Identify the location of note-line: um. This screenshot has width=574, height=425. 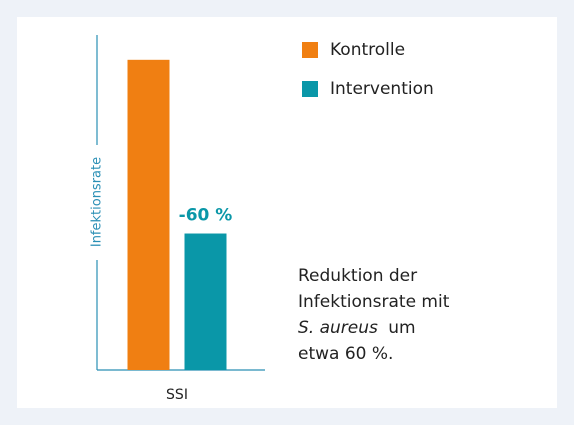
(401, 328).